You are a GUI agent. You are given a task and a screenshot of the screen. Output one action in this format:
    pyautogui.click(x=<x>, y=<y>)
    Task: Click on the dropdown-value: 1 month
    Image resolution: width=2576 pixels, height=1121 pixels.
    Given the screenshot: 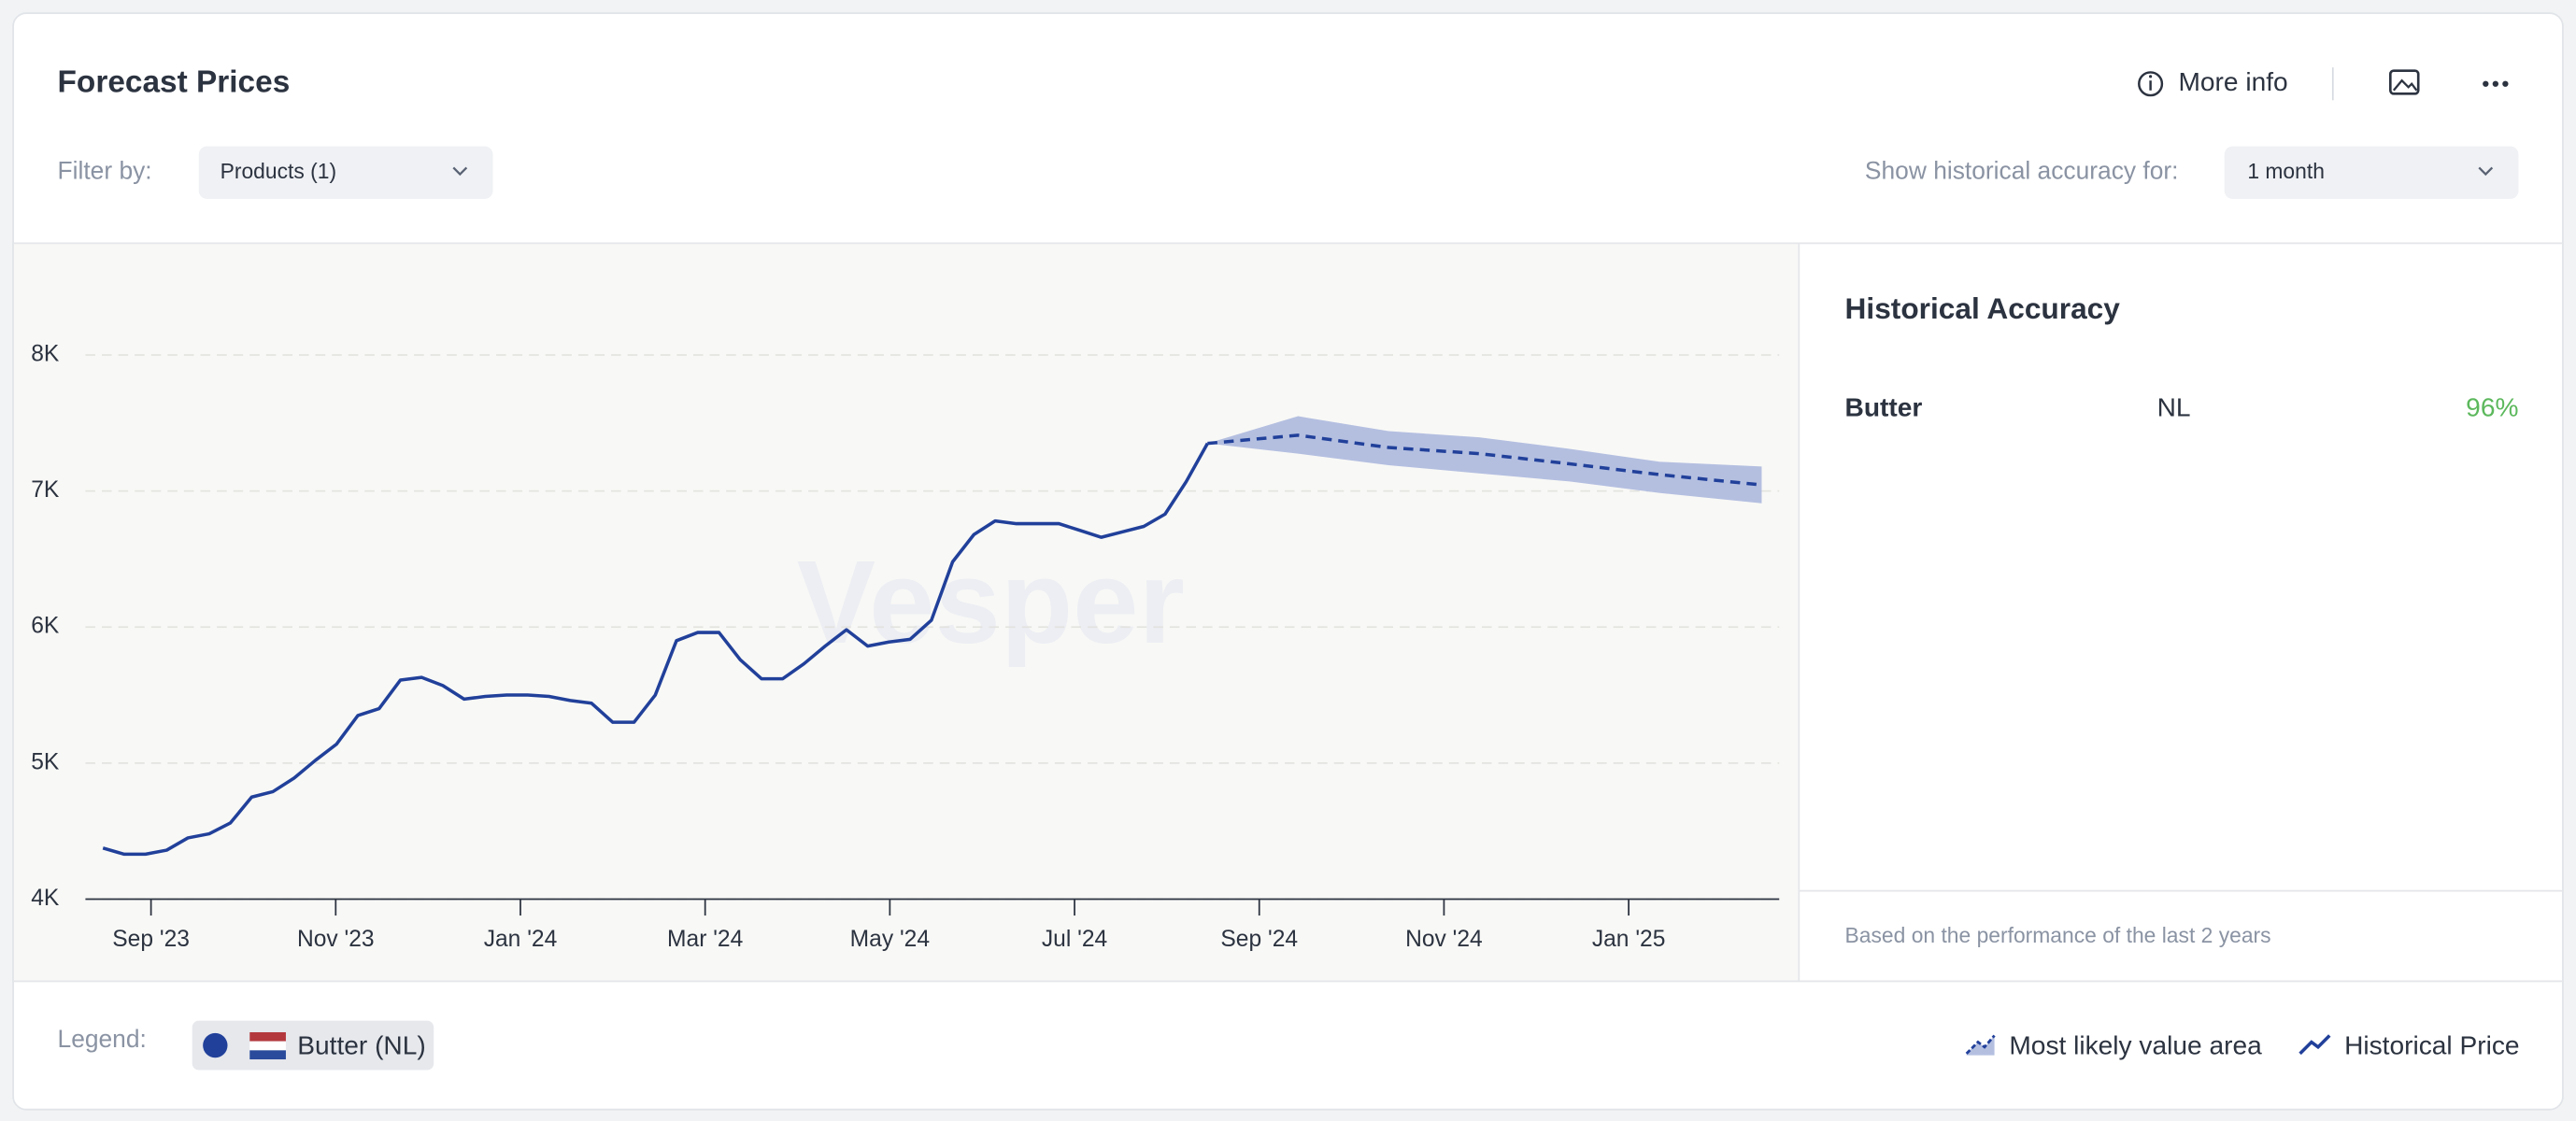 What is the action you would take?
    pyautogui.click(x=2286, y=171)
    